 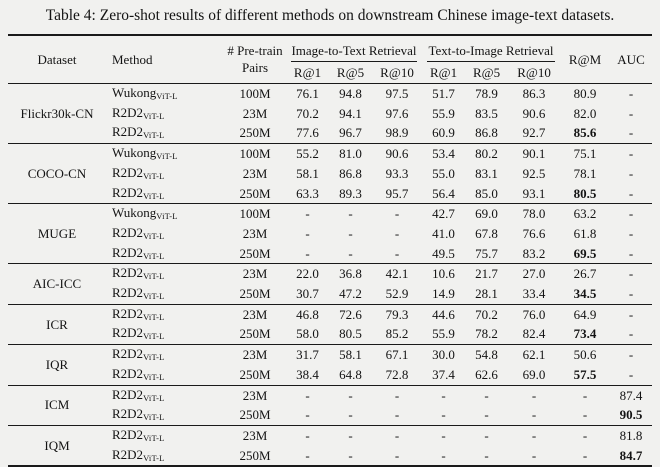 I want to click on retrieval-value: 56.4, so click(x=443, y=193).